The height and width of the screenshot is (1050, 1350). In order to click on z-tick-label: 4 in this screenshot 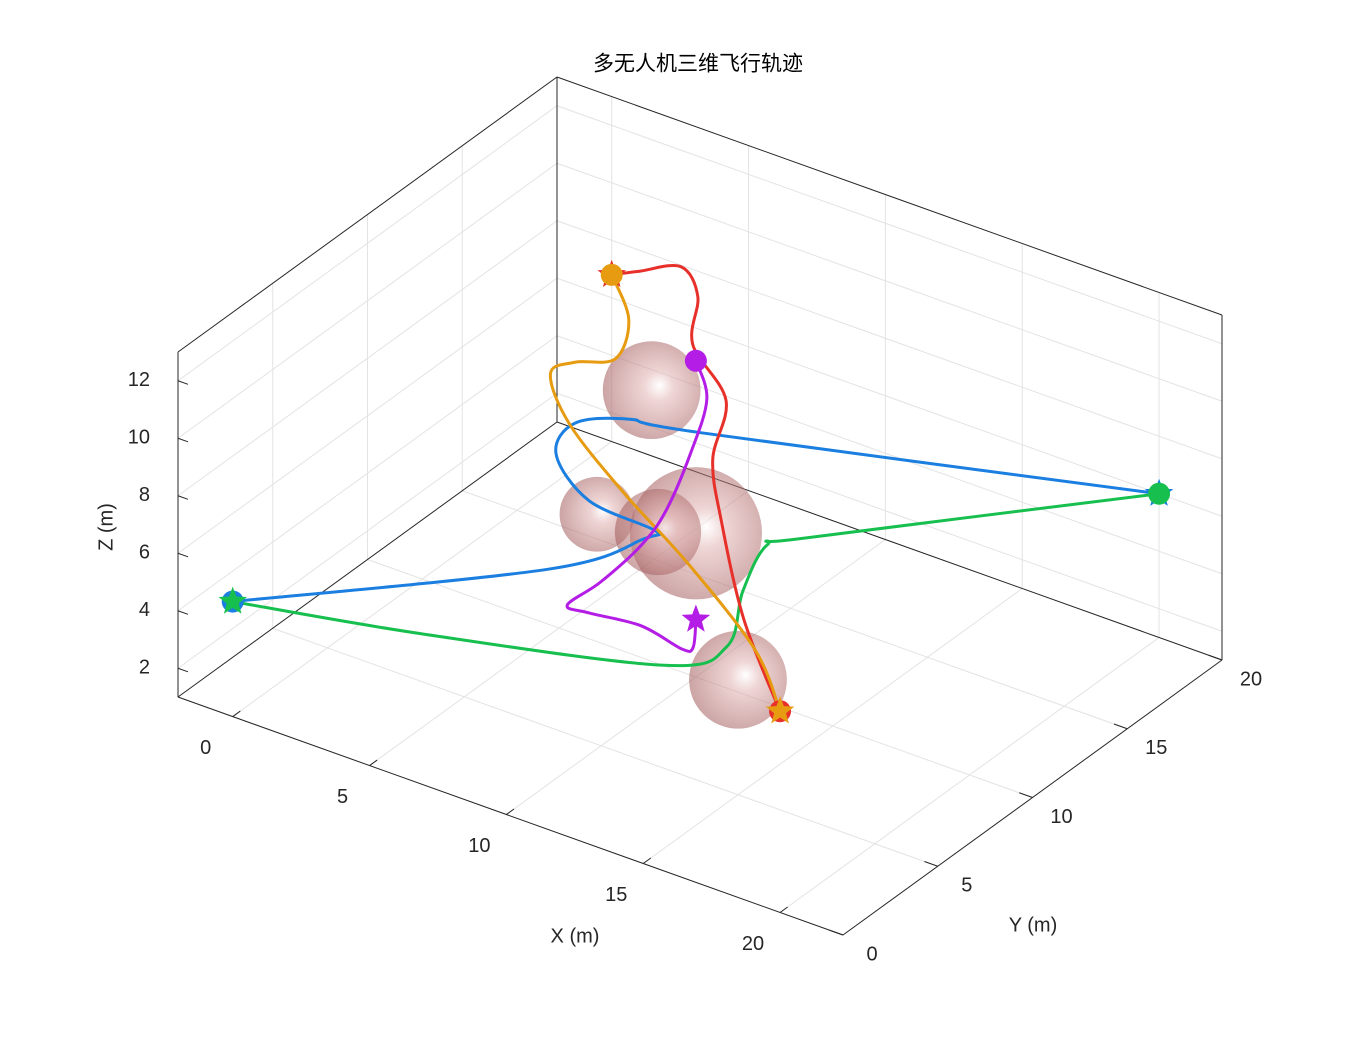, I will do `click(144, 610)`.